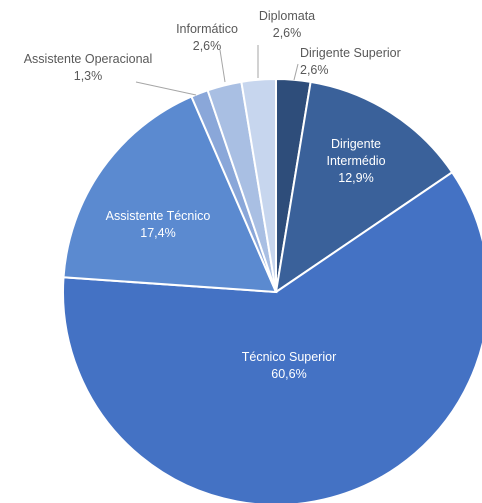 This screenshot has width=482, height=503. Describe the element at coordinates (217, 70) in the screenshot. I see `leader-lines` at that location.